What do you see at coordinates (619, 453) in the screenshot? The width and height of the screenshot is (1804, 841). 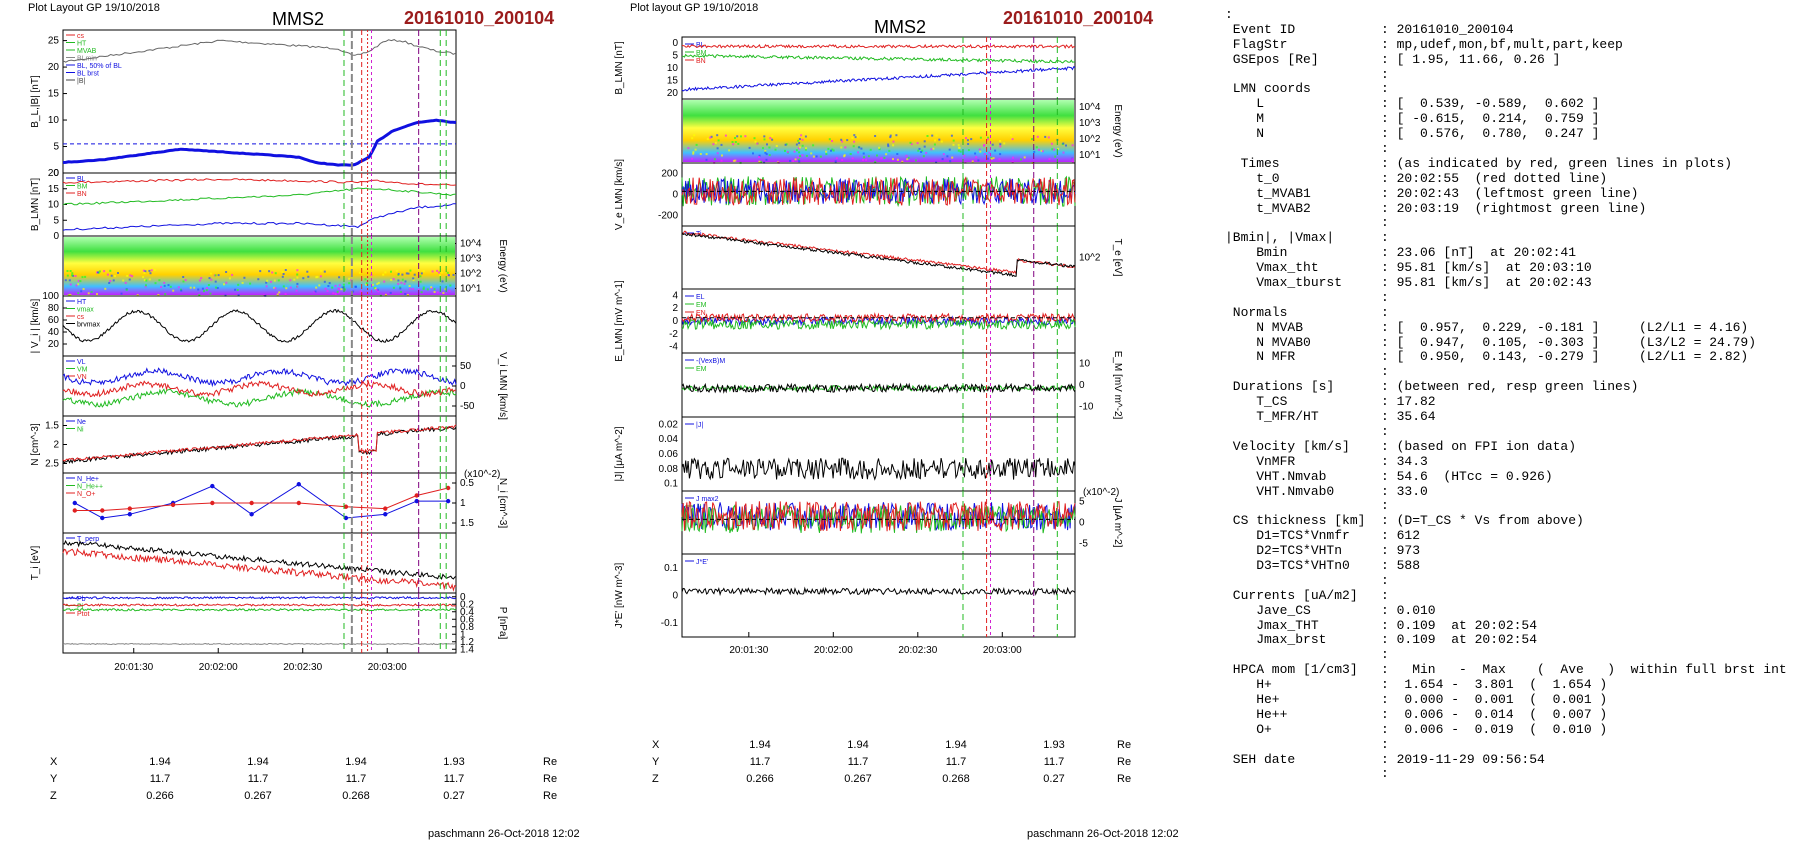 I see `y-axis-label: |J| [μA m^-2]` at bounding box center [619, 453].